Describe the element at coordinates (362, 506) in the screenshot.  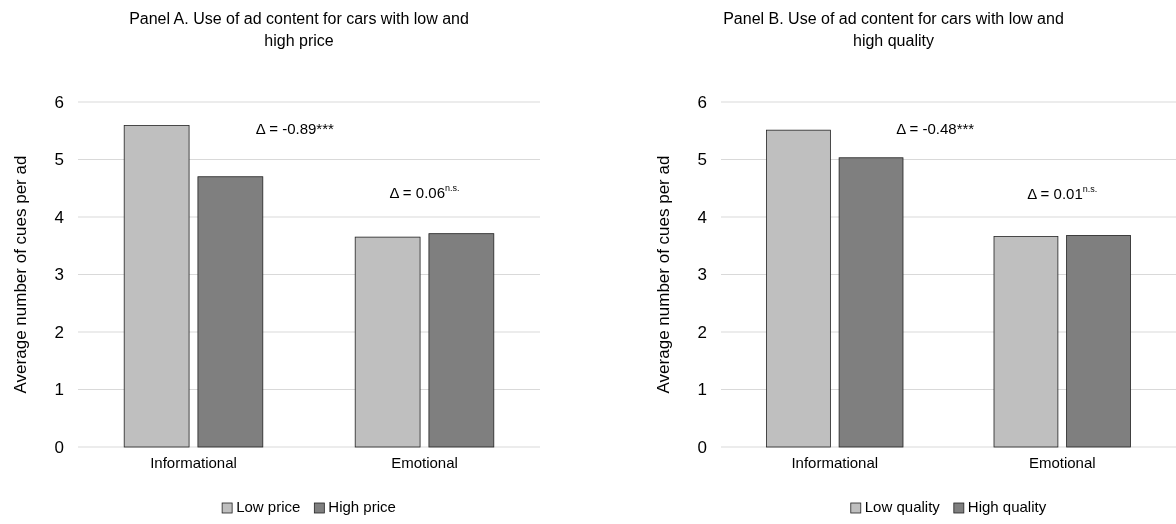
I see `legend-label: High price` at that location.